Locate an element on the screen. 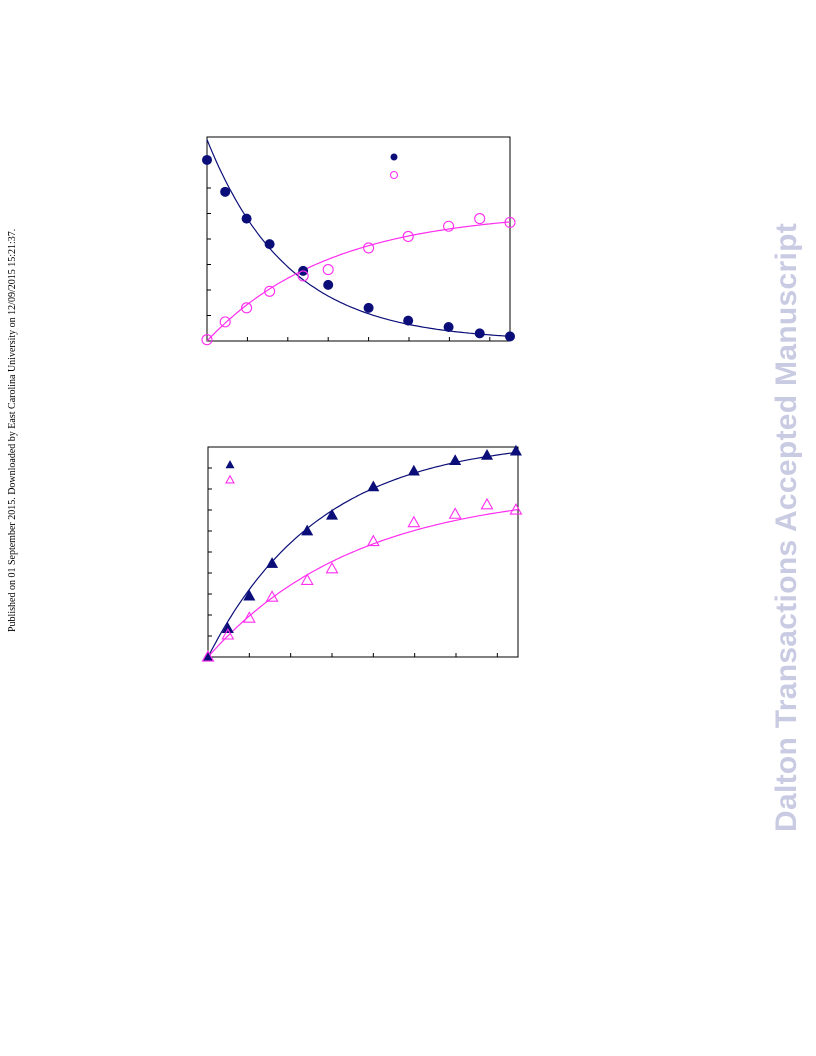 The height and width of the screenshot is (1056, 816). bottom-plot-frame is located at coordinates (363, 552).